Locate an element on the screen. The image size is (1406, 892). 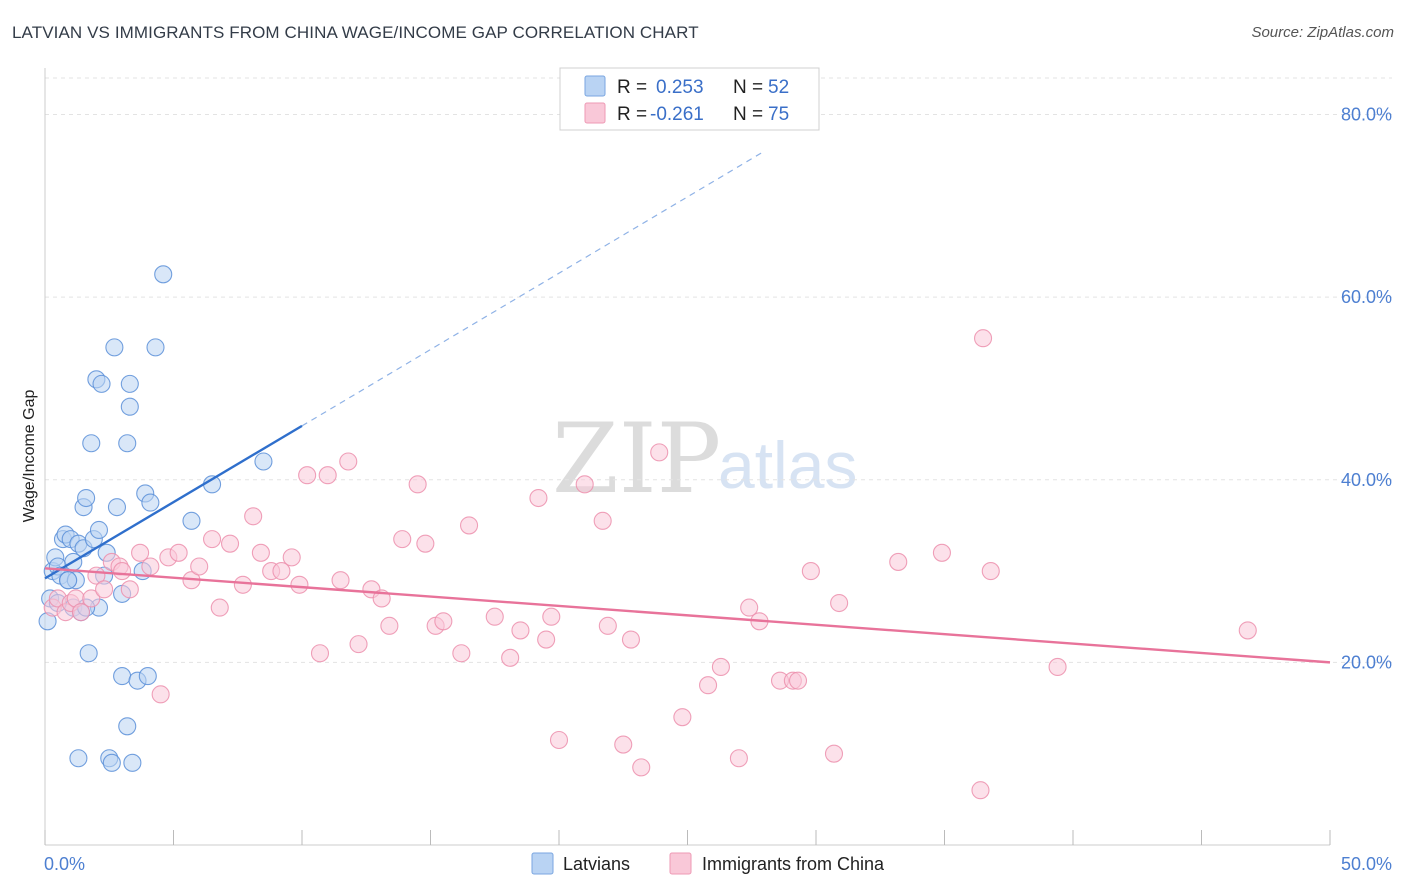
watermark-atlas: atlas is located at coordinates (787, 465).